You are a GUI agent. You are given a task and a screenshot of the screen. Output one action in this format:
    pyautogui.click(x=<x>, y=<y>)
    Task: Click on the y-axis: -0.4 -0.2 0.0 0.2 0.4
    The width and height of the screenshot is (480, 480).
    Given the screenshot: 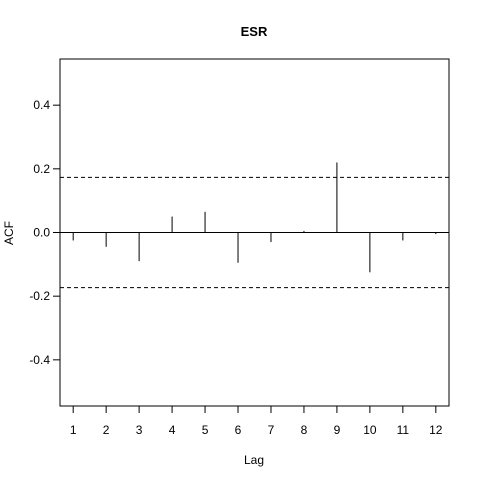 What is the action you would take?
    pyautogui.click(x=44, y=232)
    